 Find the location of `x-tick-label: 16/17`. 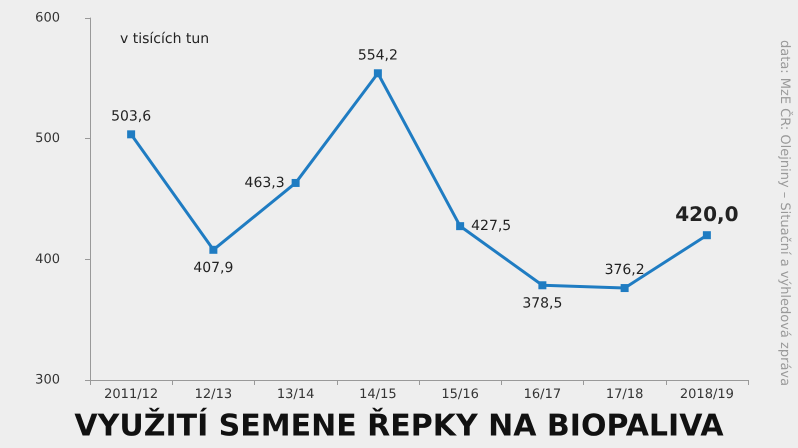

x-tick-label: 16/17 is located at coordinates (543, 394).